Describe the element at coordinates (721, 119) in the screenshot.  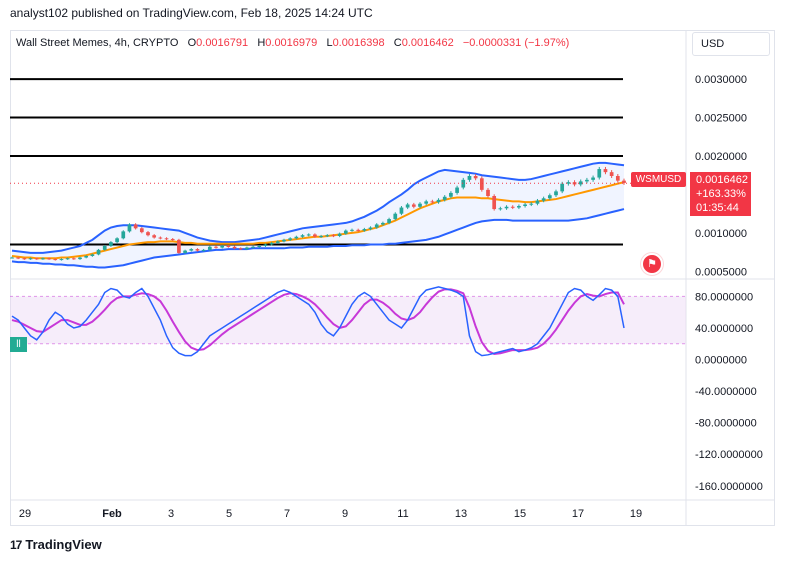
I see `price-axis-tick: 0.0025000` at that location.